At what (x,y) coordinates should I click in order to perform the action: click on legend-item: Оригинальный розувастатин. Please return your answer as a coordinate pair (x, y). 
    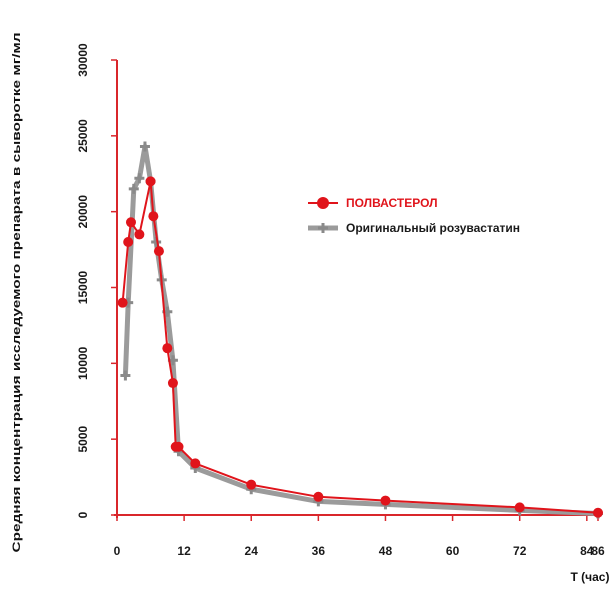
    Looking at the image, I should click on (414, 228).